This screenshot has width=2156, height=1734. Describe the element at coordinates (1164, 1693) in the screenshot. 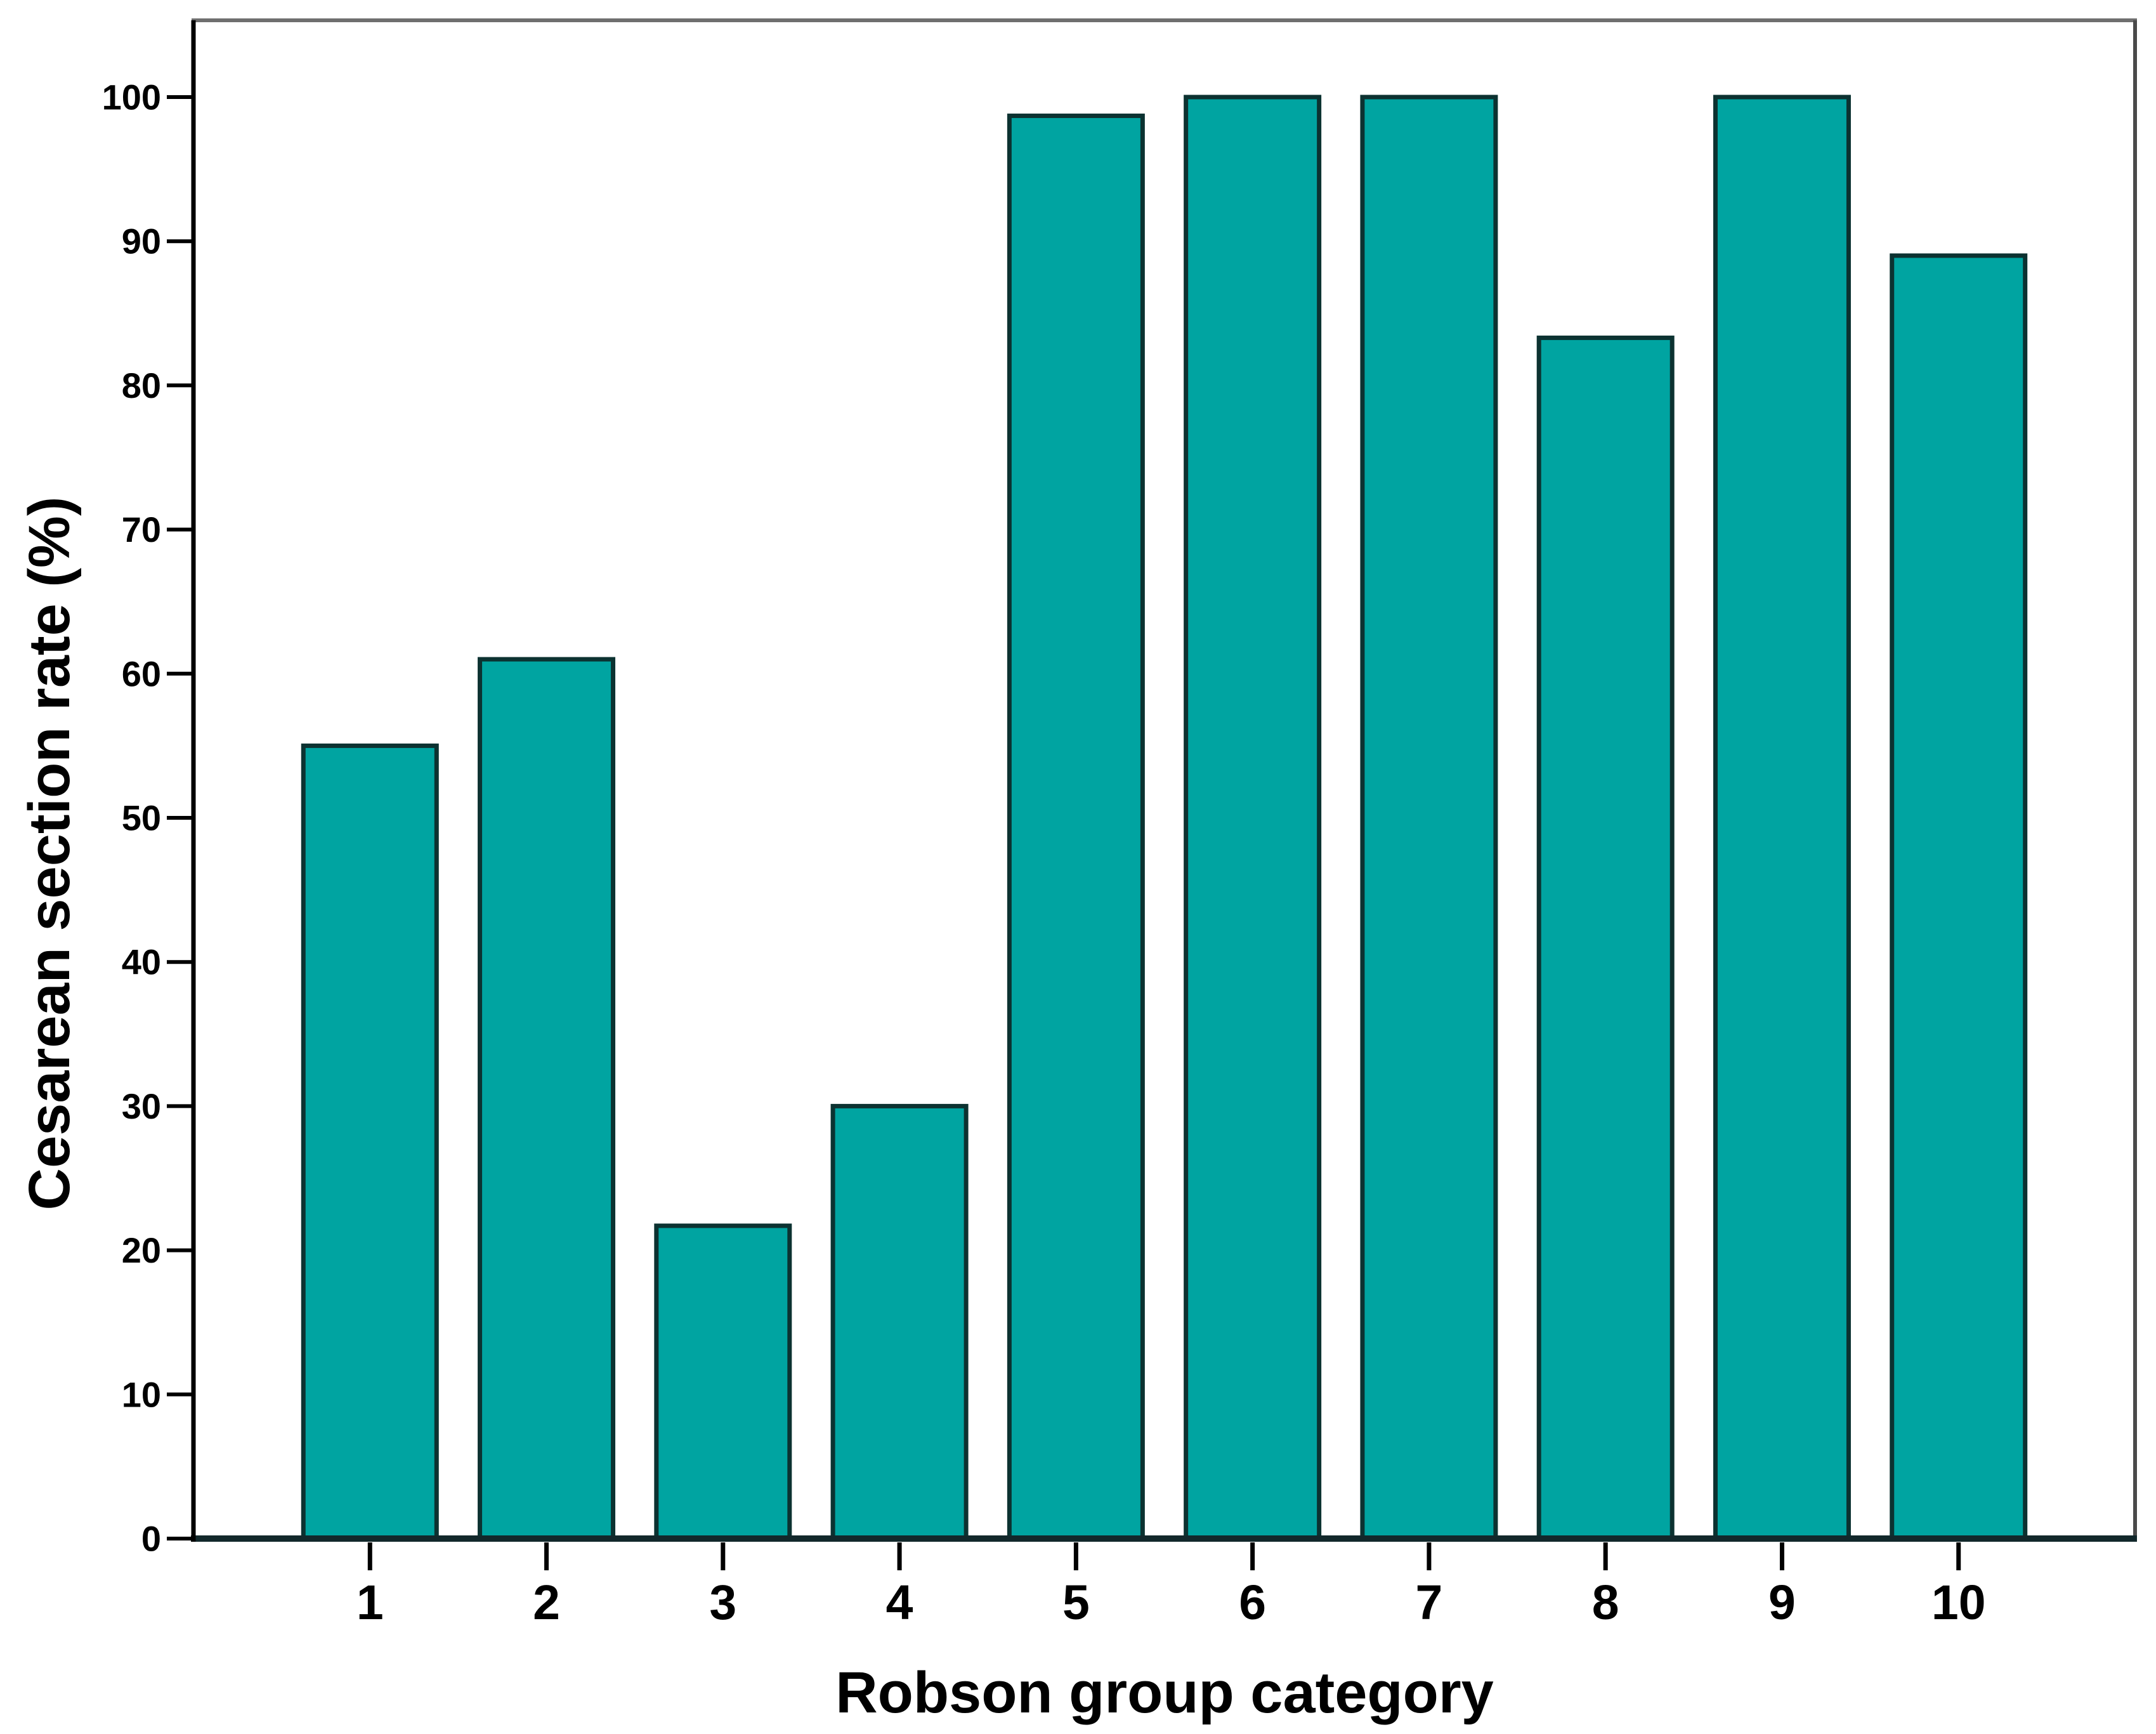

I see `x-axis-title: Robson group category` at that location.